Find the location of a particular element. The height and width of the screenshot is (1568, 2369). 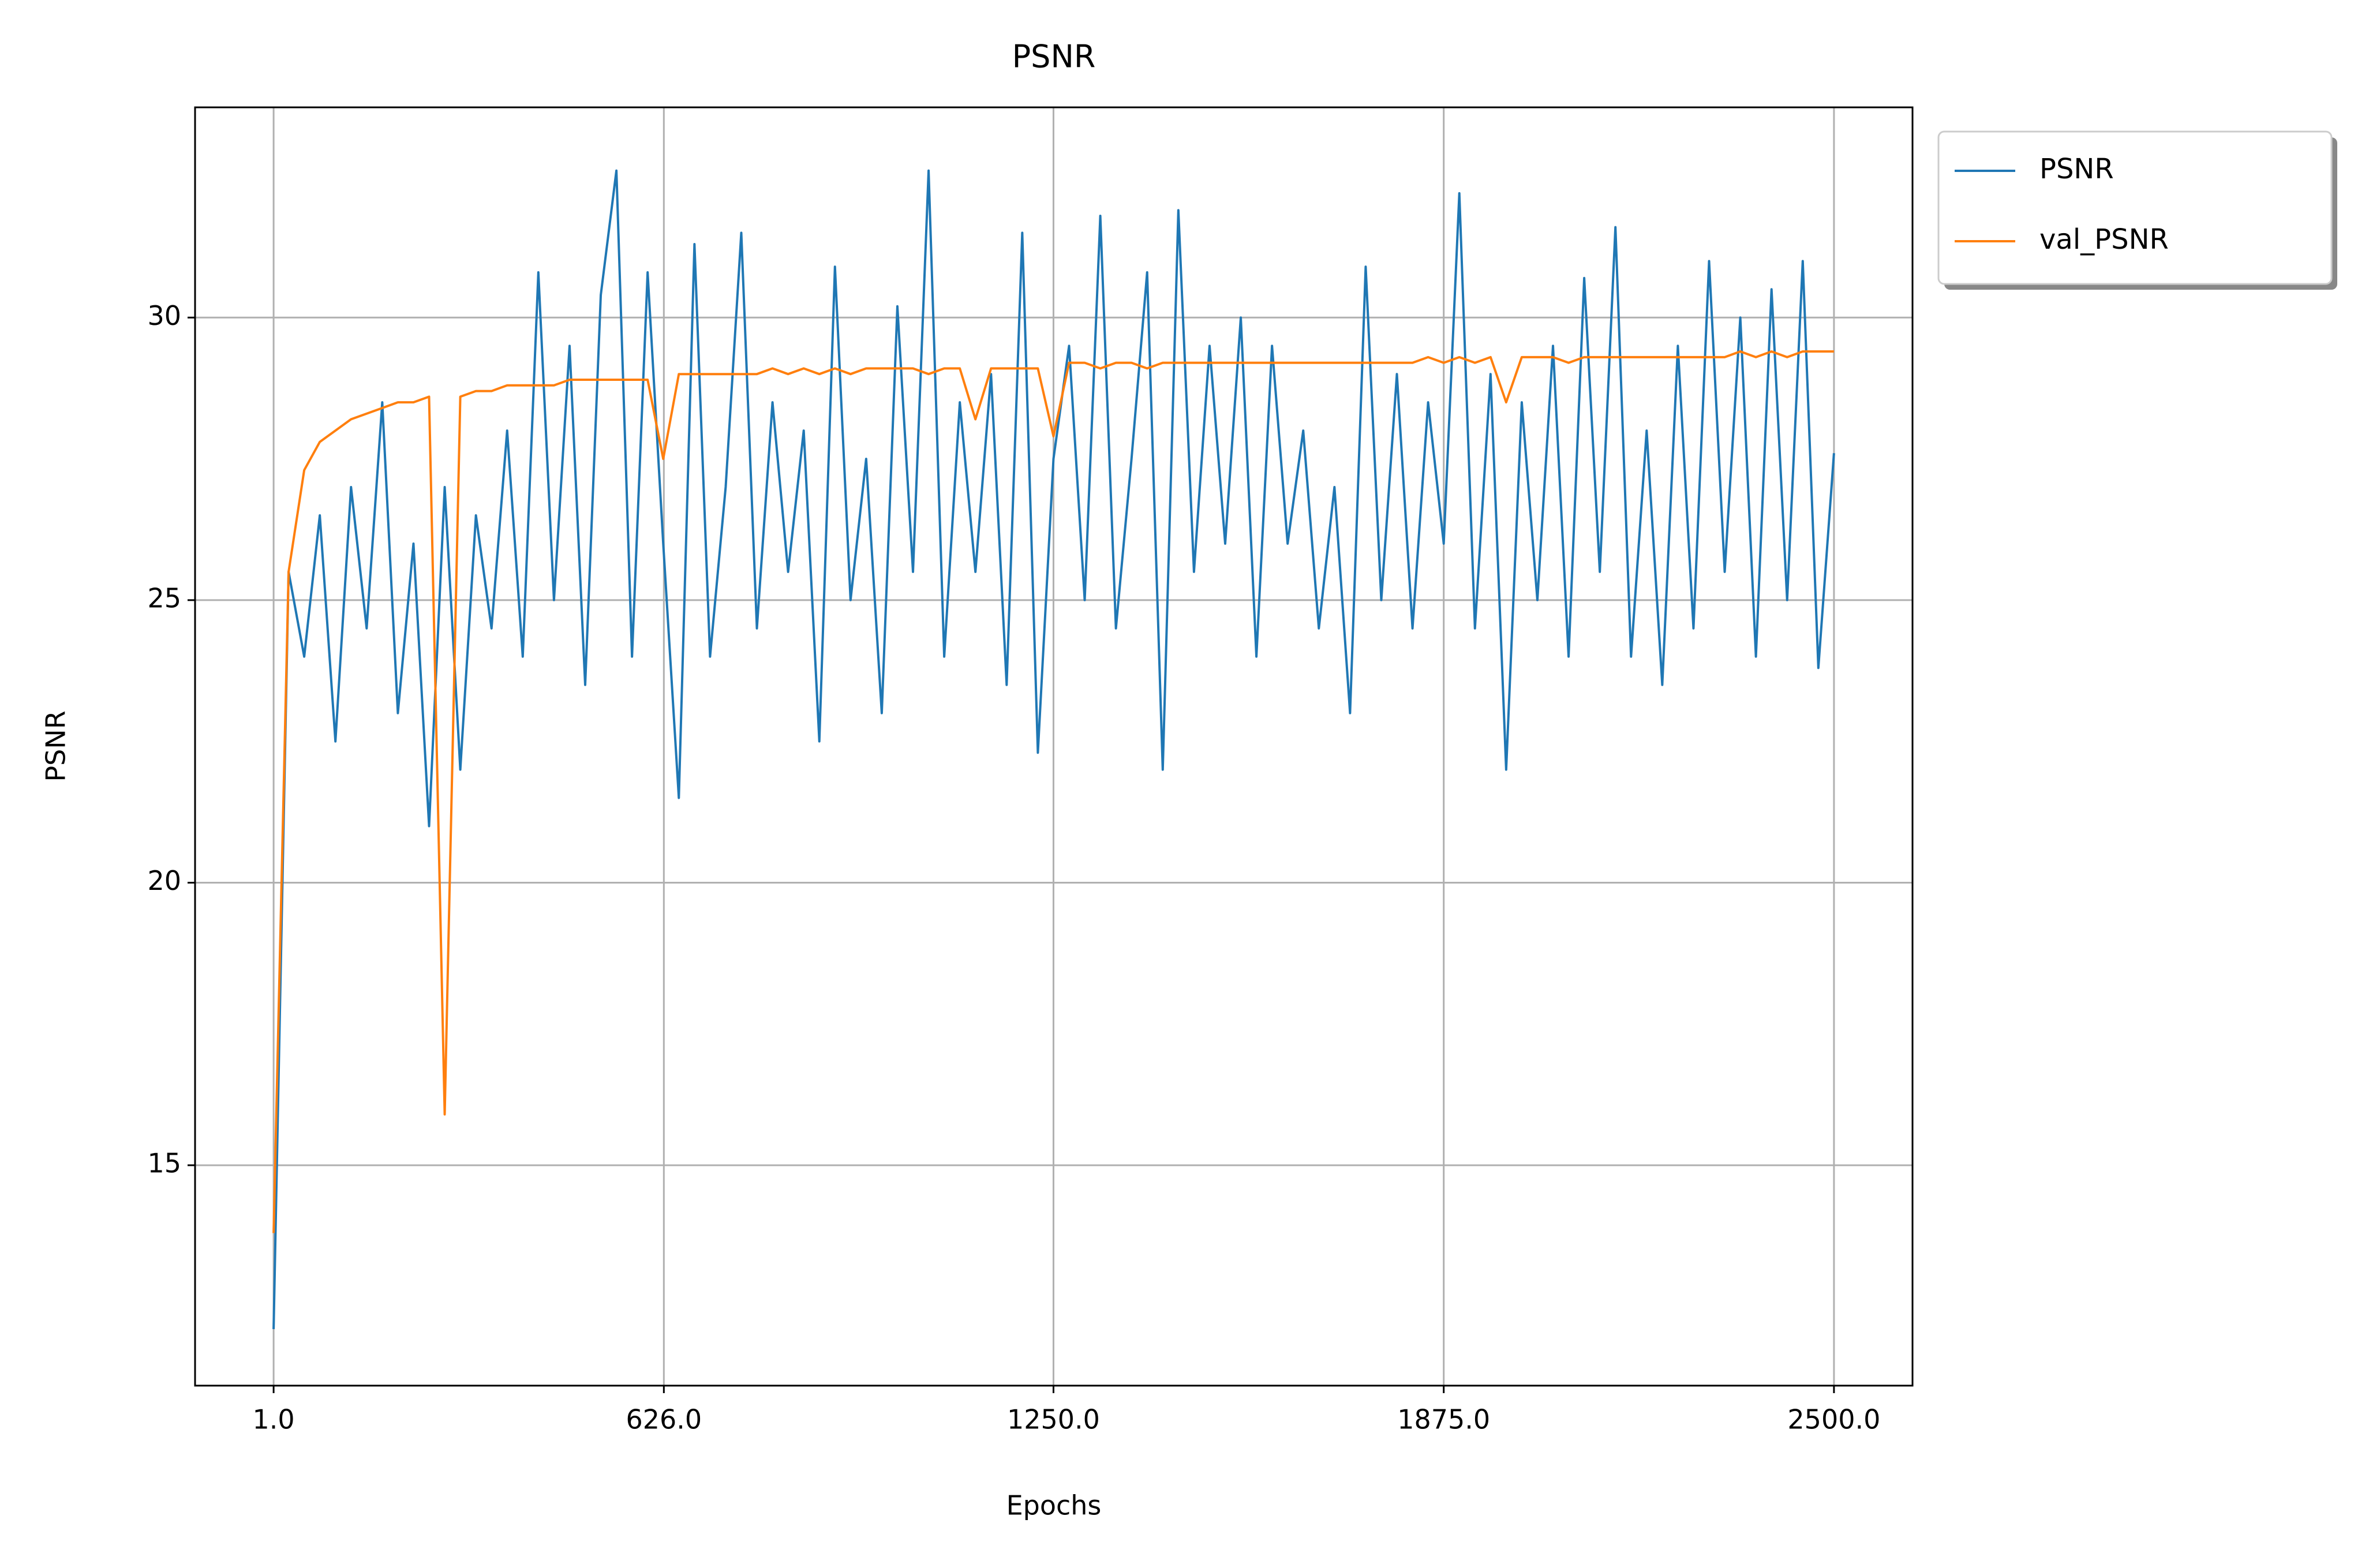

x-tick-label: 1250.0 is located at coordinates (1054, 1419).